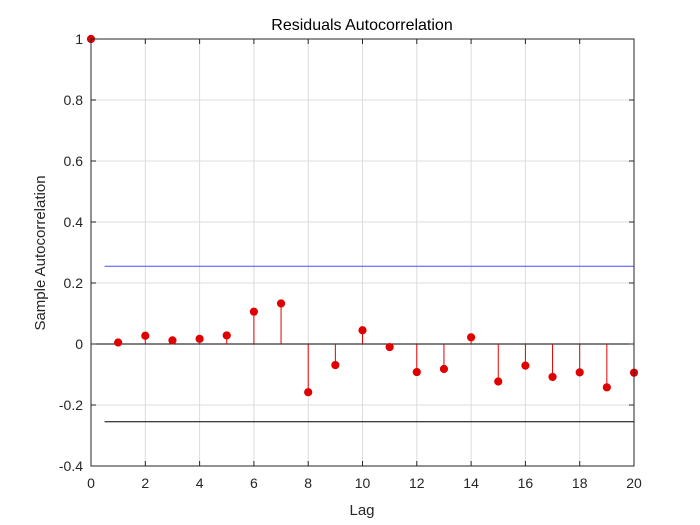 The width and height of the screenshot is (700, 525). Describe the element at coordinates (308, 483) in the screenshot. I see `x-tick-label: 8` at that location.